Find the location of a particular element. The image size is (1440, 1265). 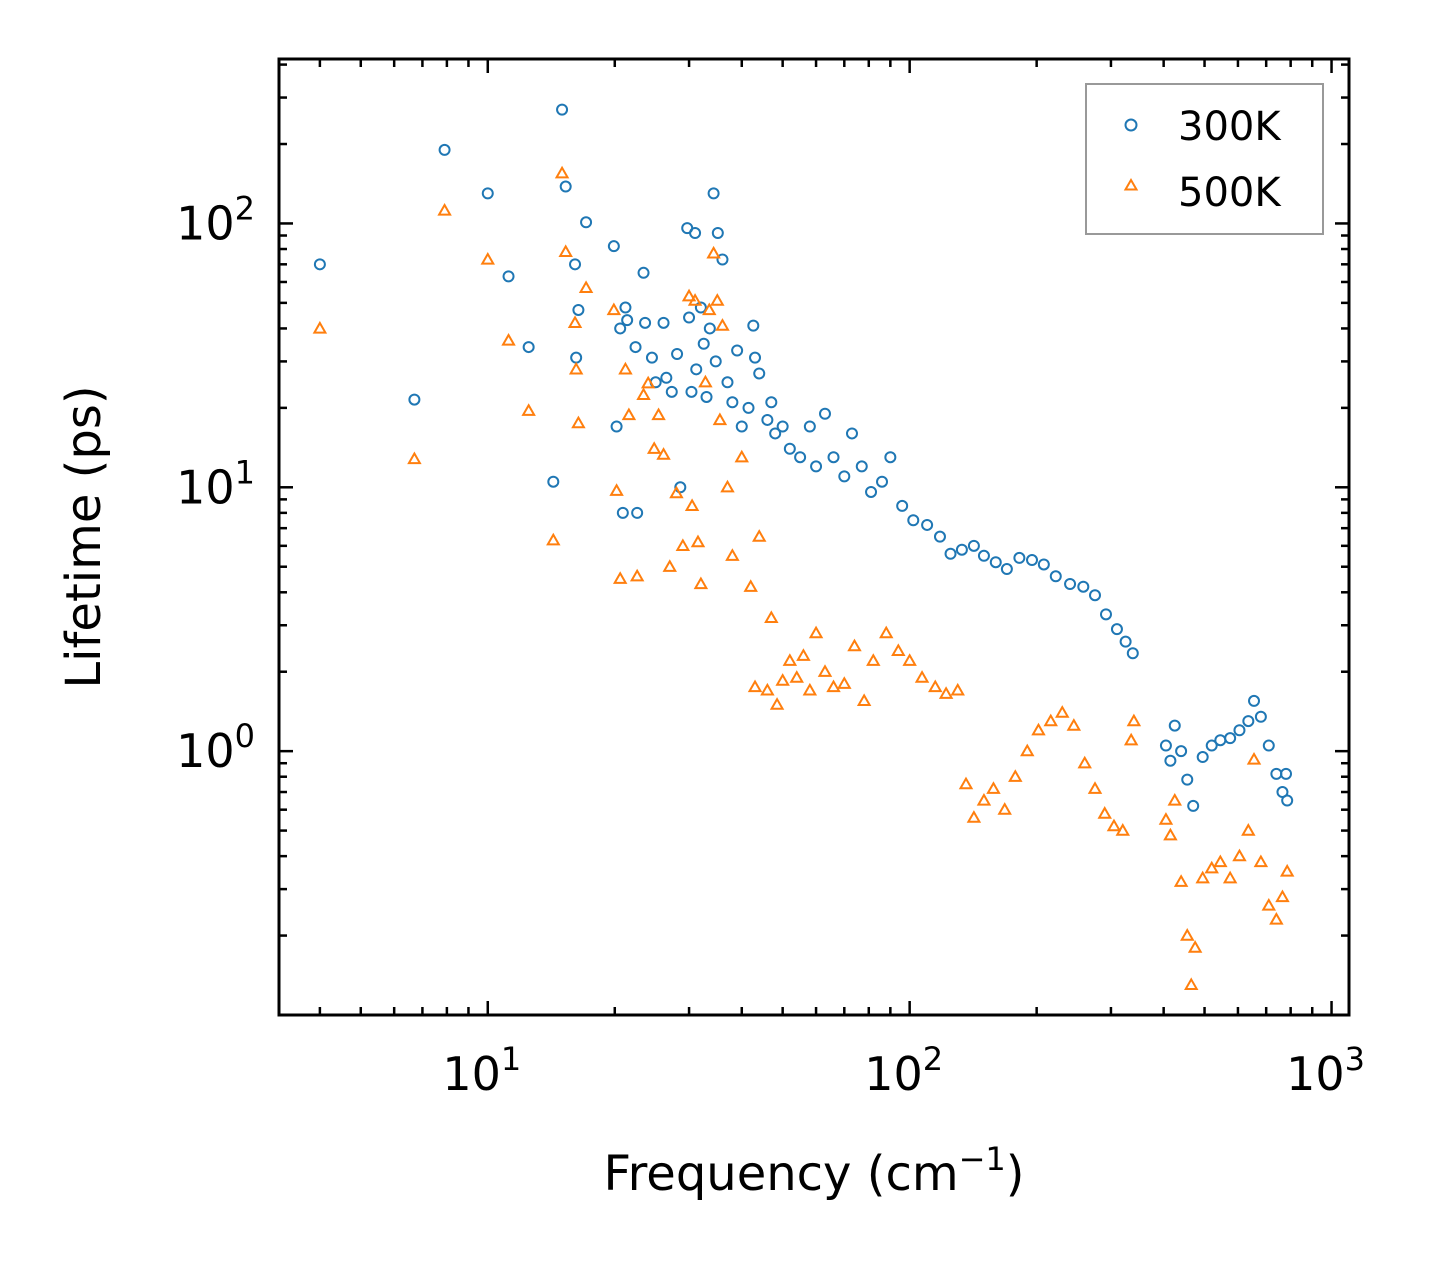

x-tick-label: 10² is located at coordinates (903, 1070).